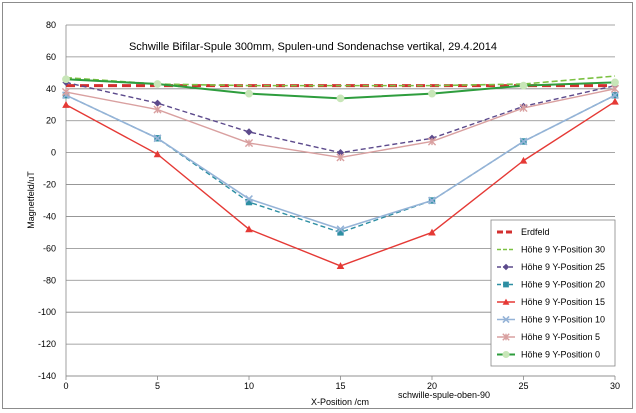  What do you see at coordinates (615, 386) in the screenshot?
I see `x-tick-label: 30` at bounding box center [615, 386].